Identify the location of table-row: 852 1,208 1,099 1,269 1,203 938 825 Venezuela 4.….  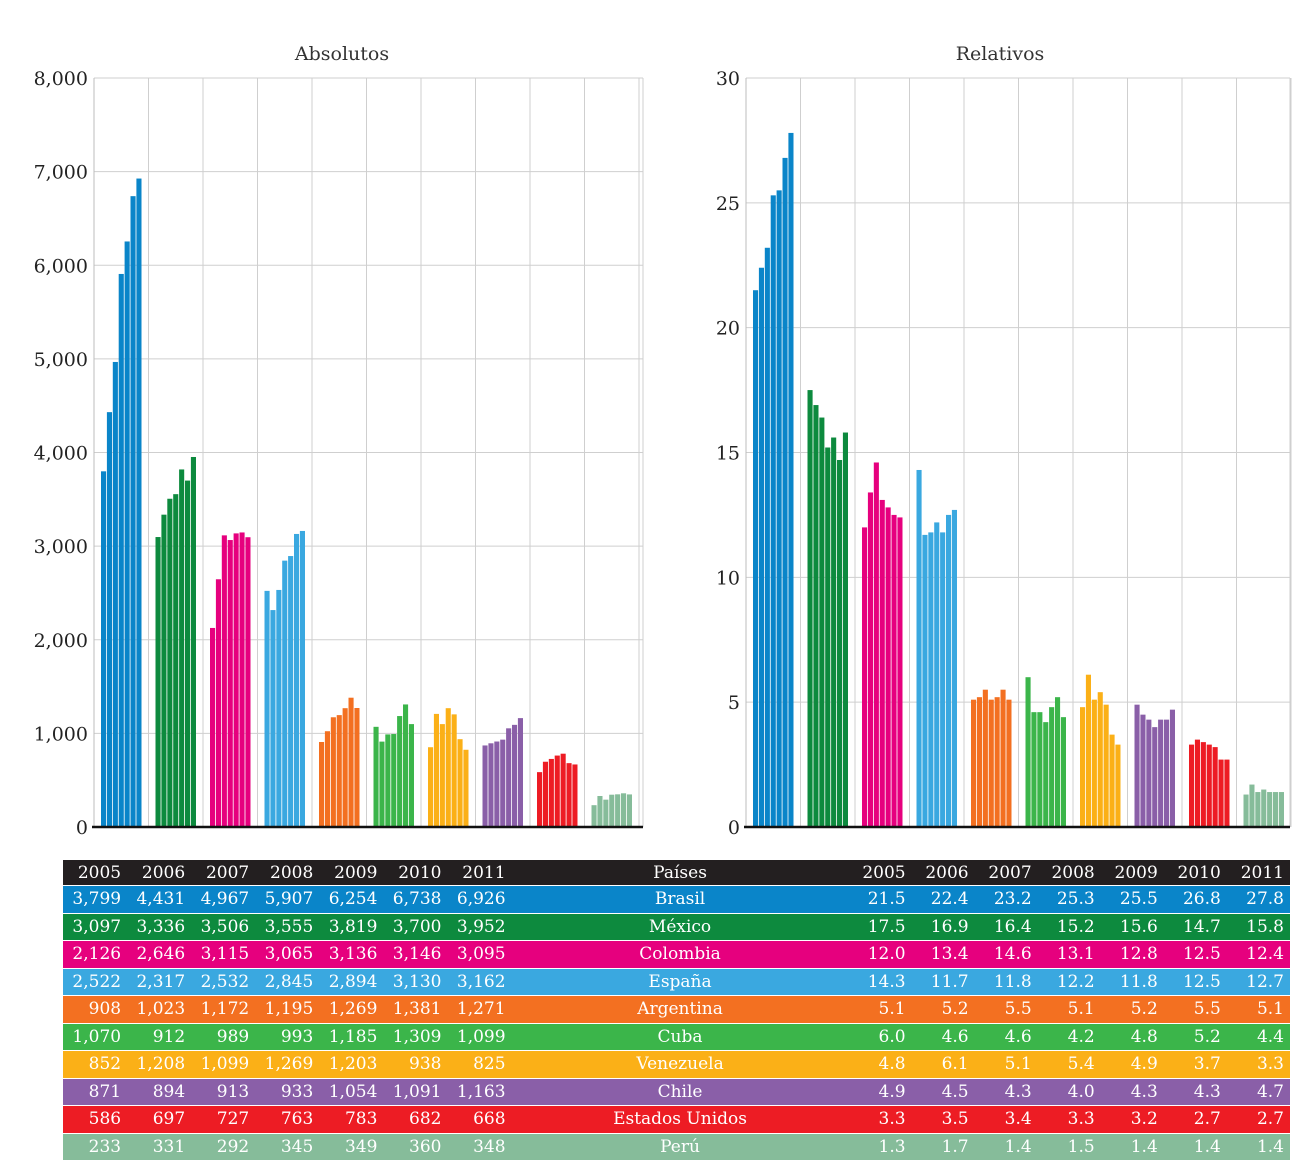
(676, 1064).